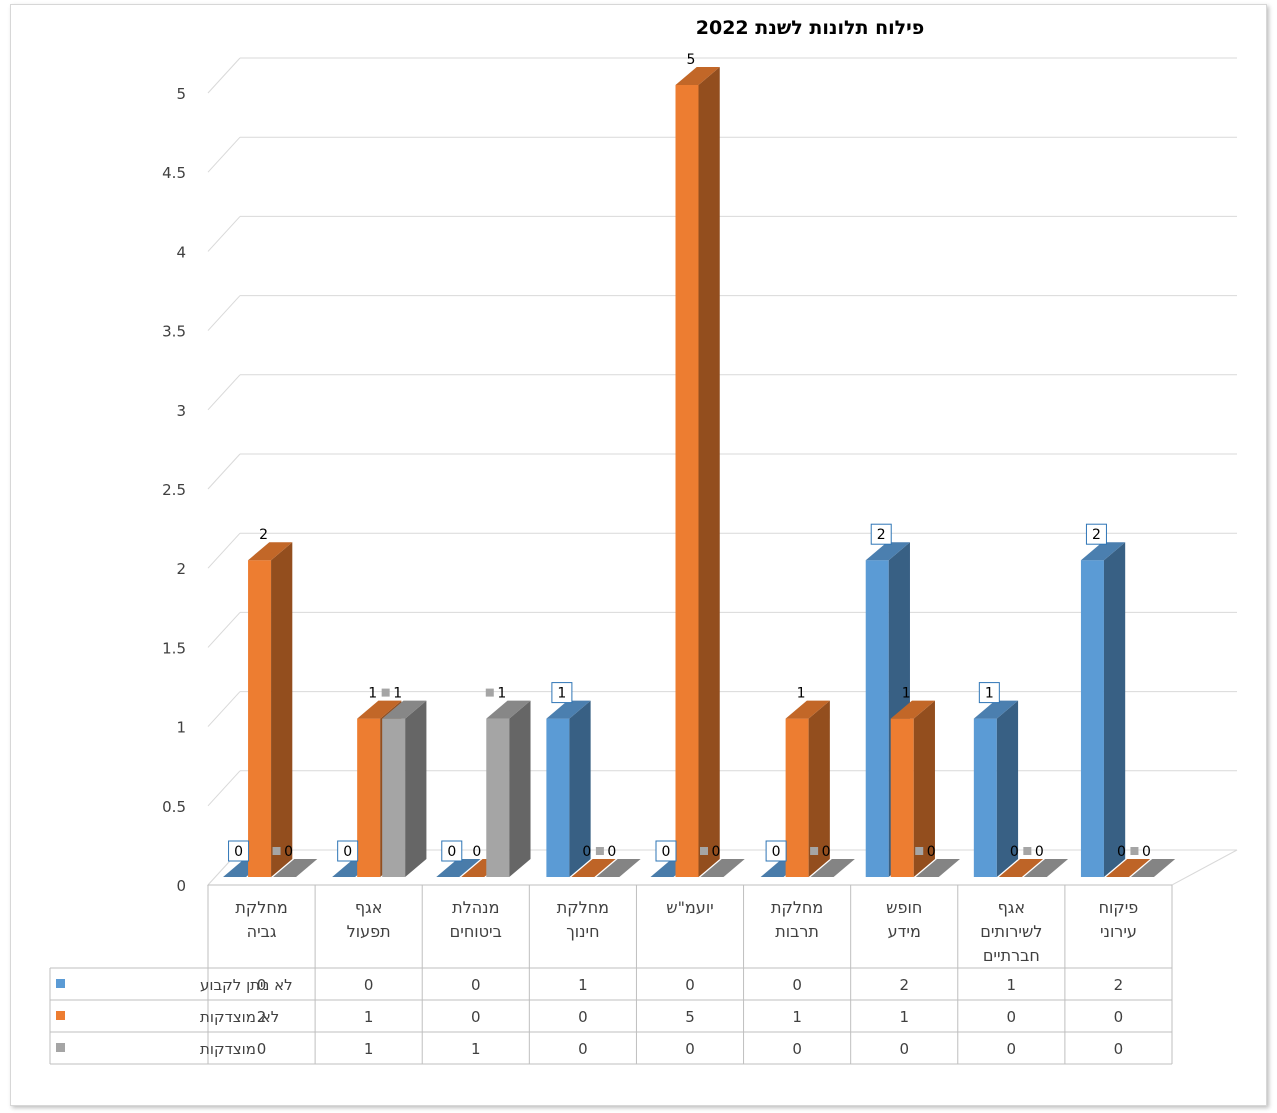  What do you see at coordinates (369, 907) in the screenshot?
I see `category-label: אגף` at bounding box center [369, 907].